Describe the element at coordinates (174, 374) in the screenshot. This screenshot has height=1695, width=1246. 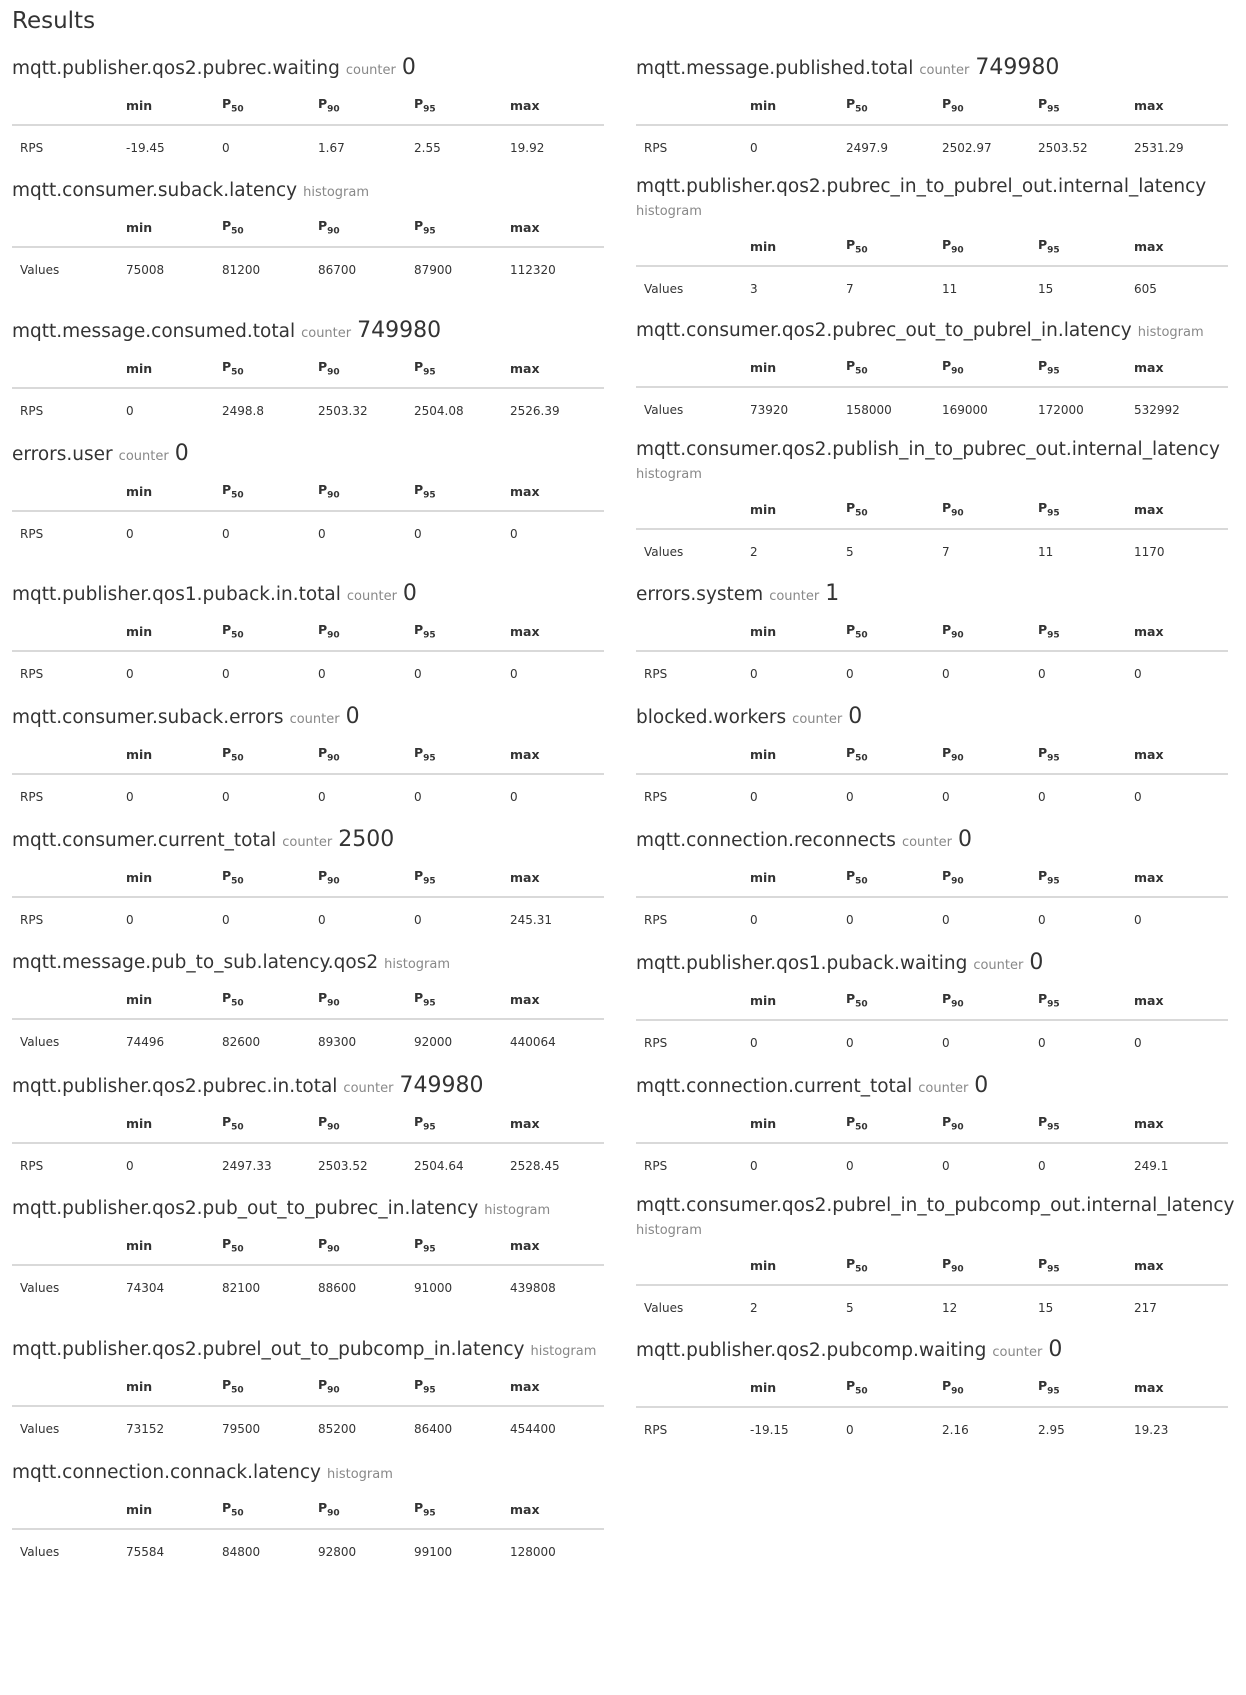
I see `column-header-min: min` at that location.